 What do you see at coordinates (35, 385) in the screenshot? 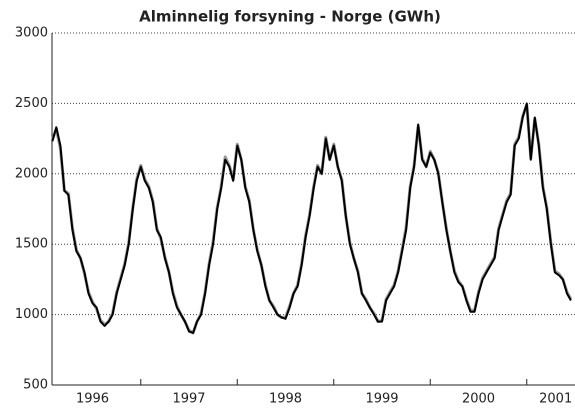
I see `y-tick-label: 500` at bounding box center [35, 385].